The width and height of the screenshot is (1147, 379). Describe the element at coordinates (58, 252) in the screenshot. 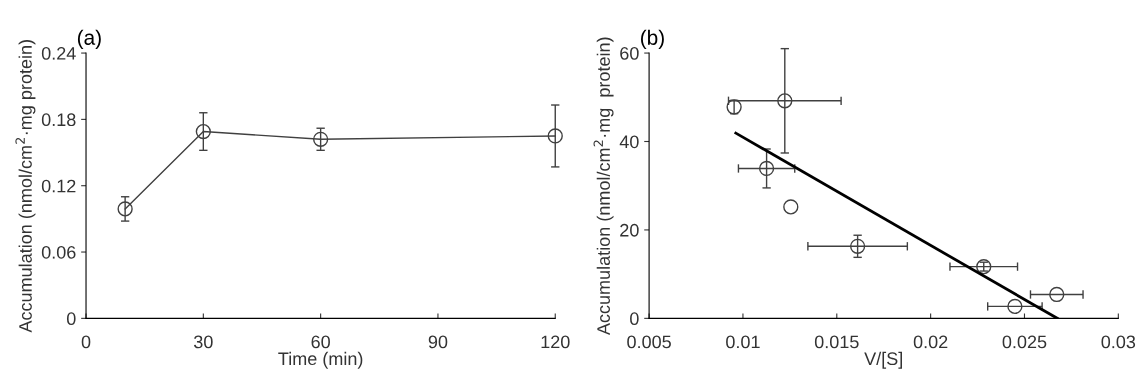

I see `y-tick-label: 0.06` at that location.